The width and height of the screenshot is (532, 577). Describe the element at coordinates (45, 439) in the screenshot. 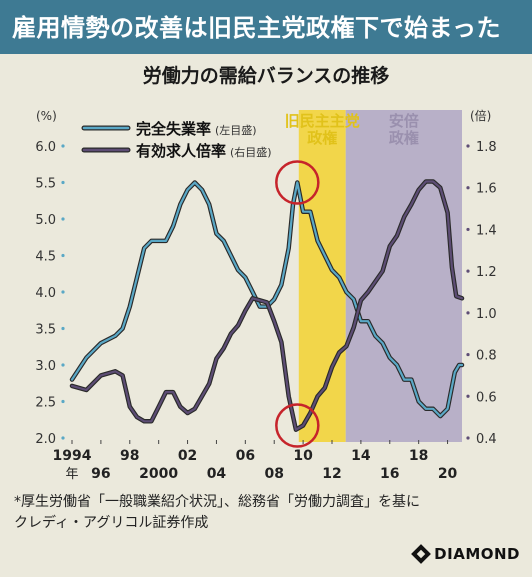

I see `y-left-tick-label: 2.0` at that location.